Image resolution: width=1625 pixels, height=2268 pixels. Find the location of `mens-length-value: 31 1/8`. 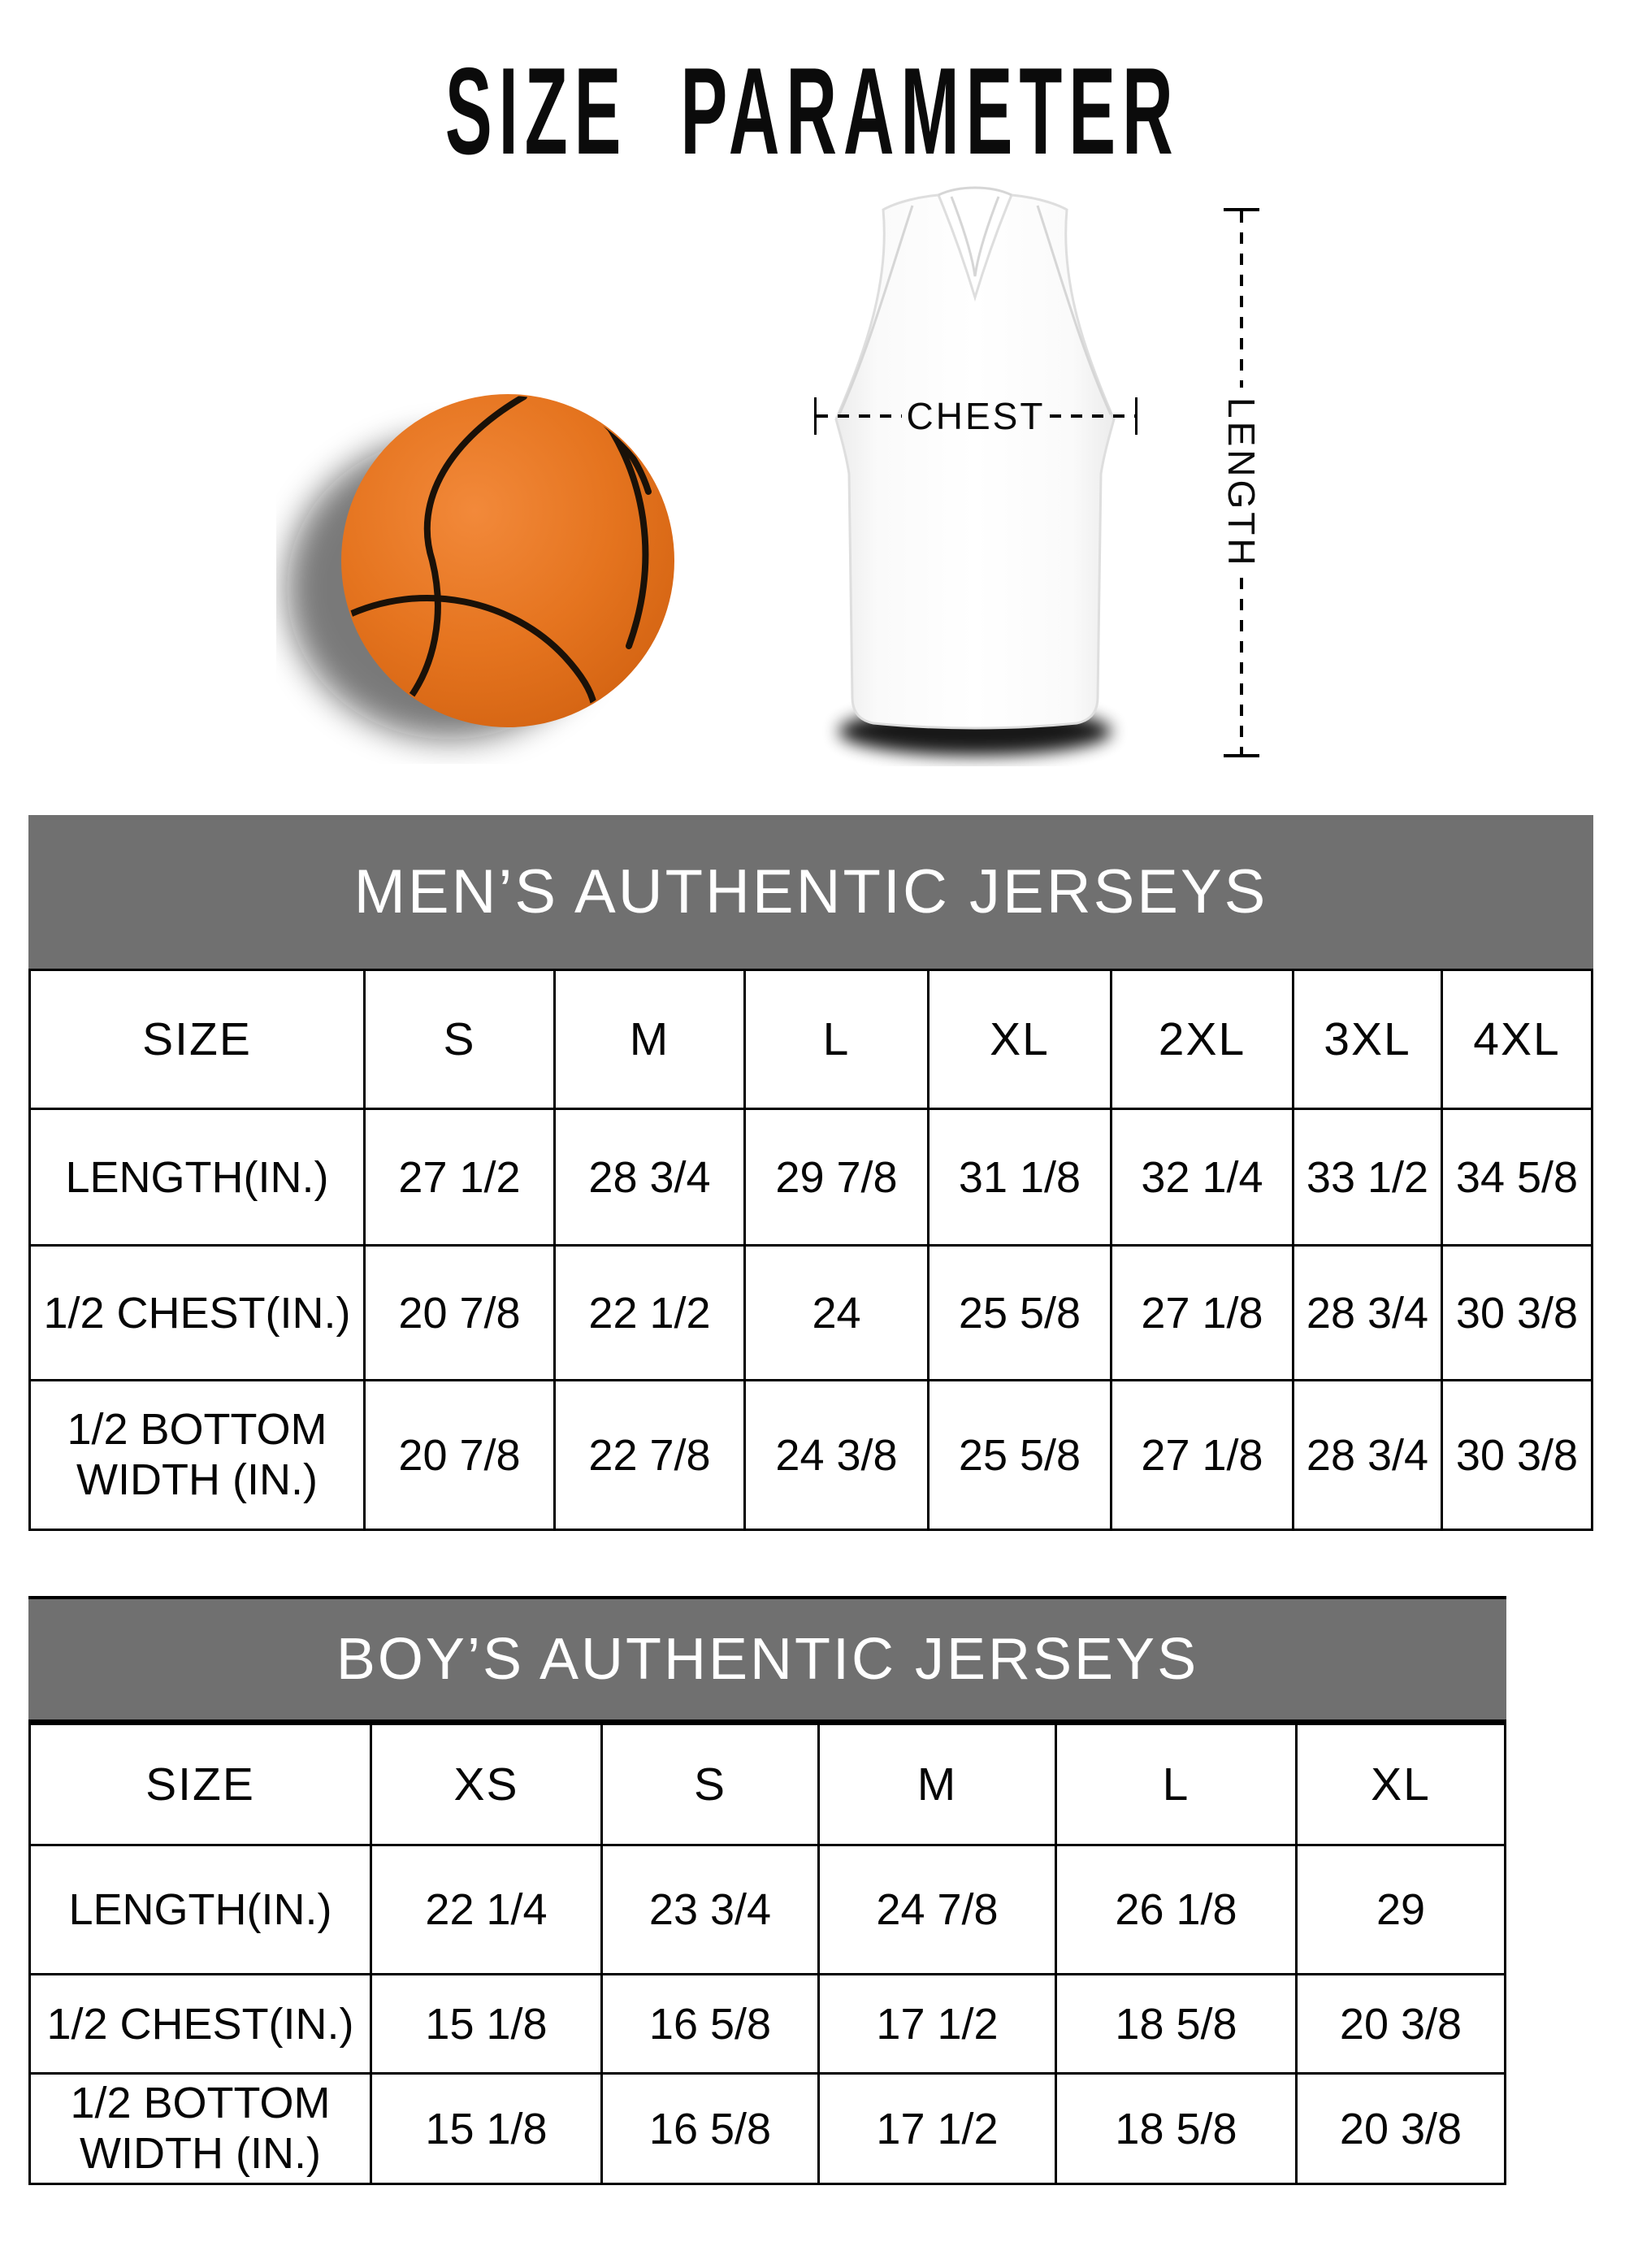

mens-length-value: 31 1/8 is located at coordinates (1019, 1176).